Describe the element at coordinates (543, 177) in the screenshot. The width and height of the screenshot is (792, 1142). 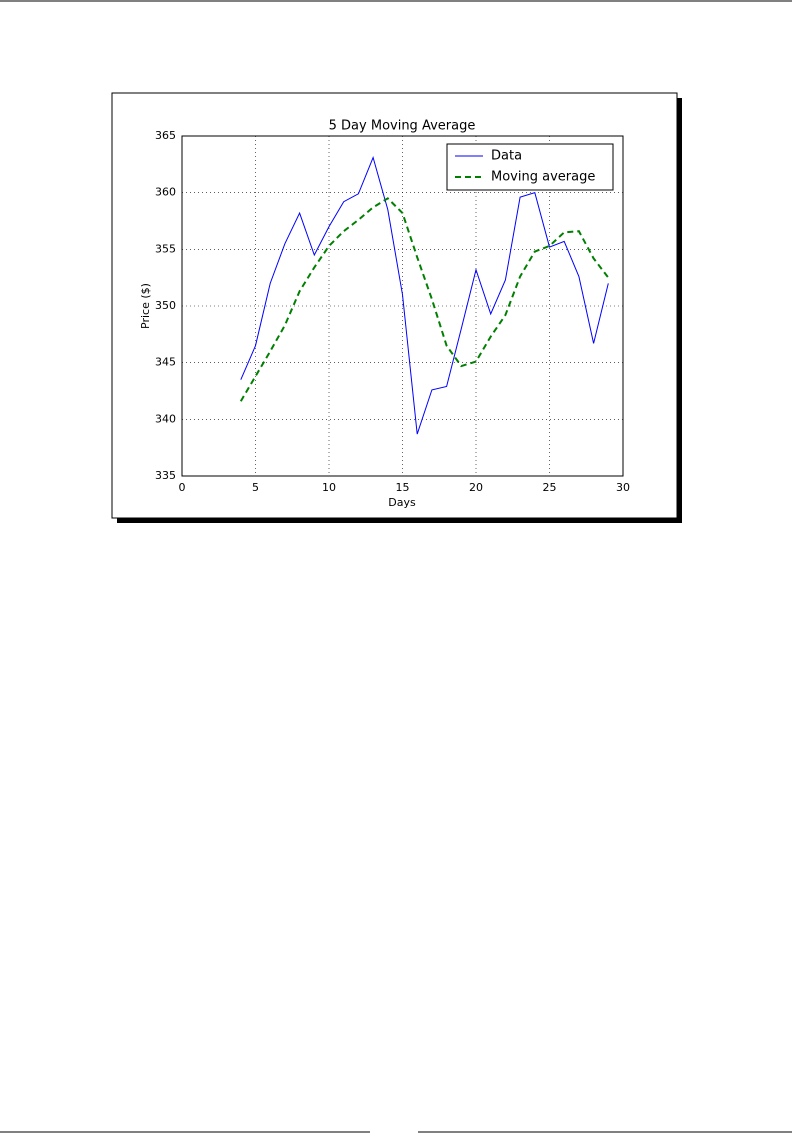
I see `legend-label: Moving average` at that location.